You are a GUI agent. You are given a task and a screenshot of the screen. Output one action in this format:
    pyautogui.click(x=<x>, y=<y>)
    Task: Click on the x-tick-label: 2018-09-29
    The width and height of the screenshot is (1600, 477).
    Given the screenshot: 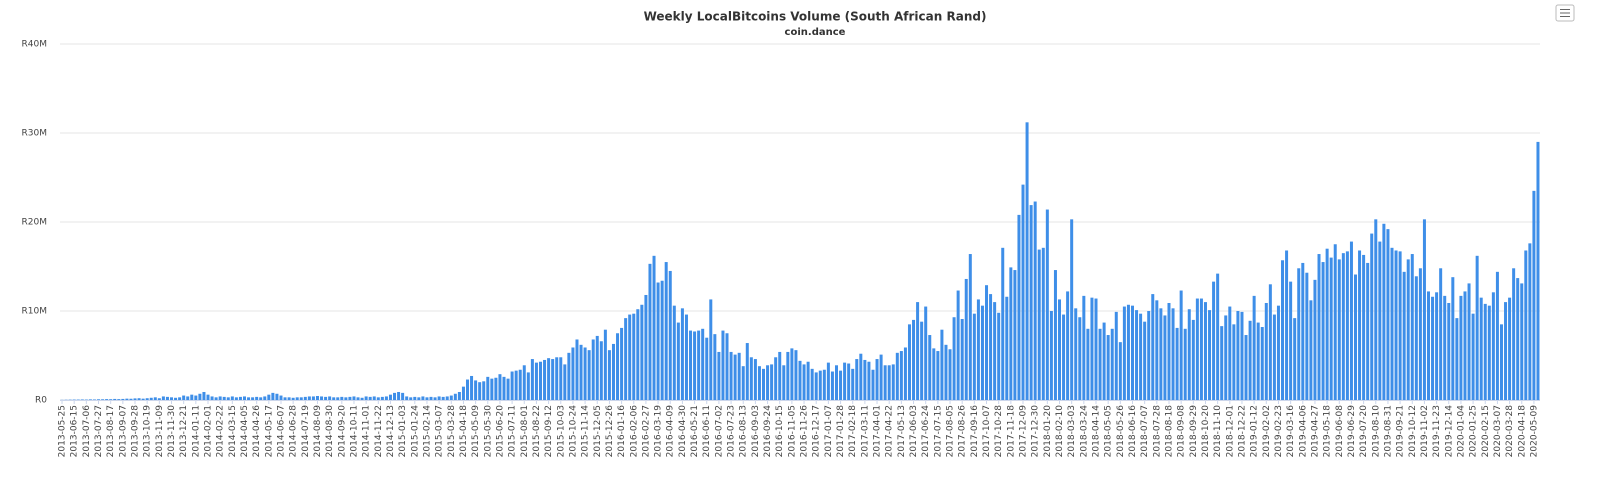 What is the action you would take?
    pyautogui.click(x=1194, y=431)
    